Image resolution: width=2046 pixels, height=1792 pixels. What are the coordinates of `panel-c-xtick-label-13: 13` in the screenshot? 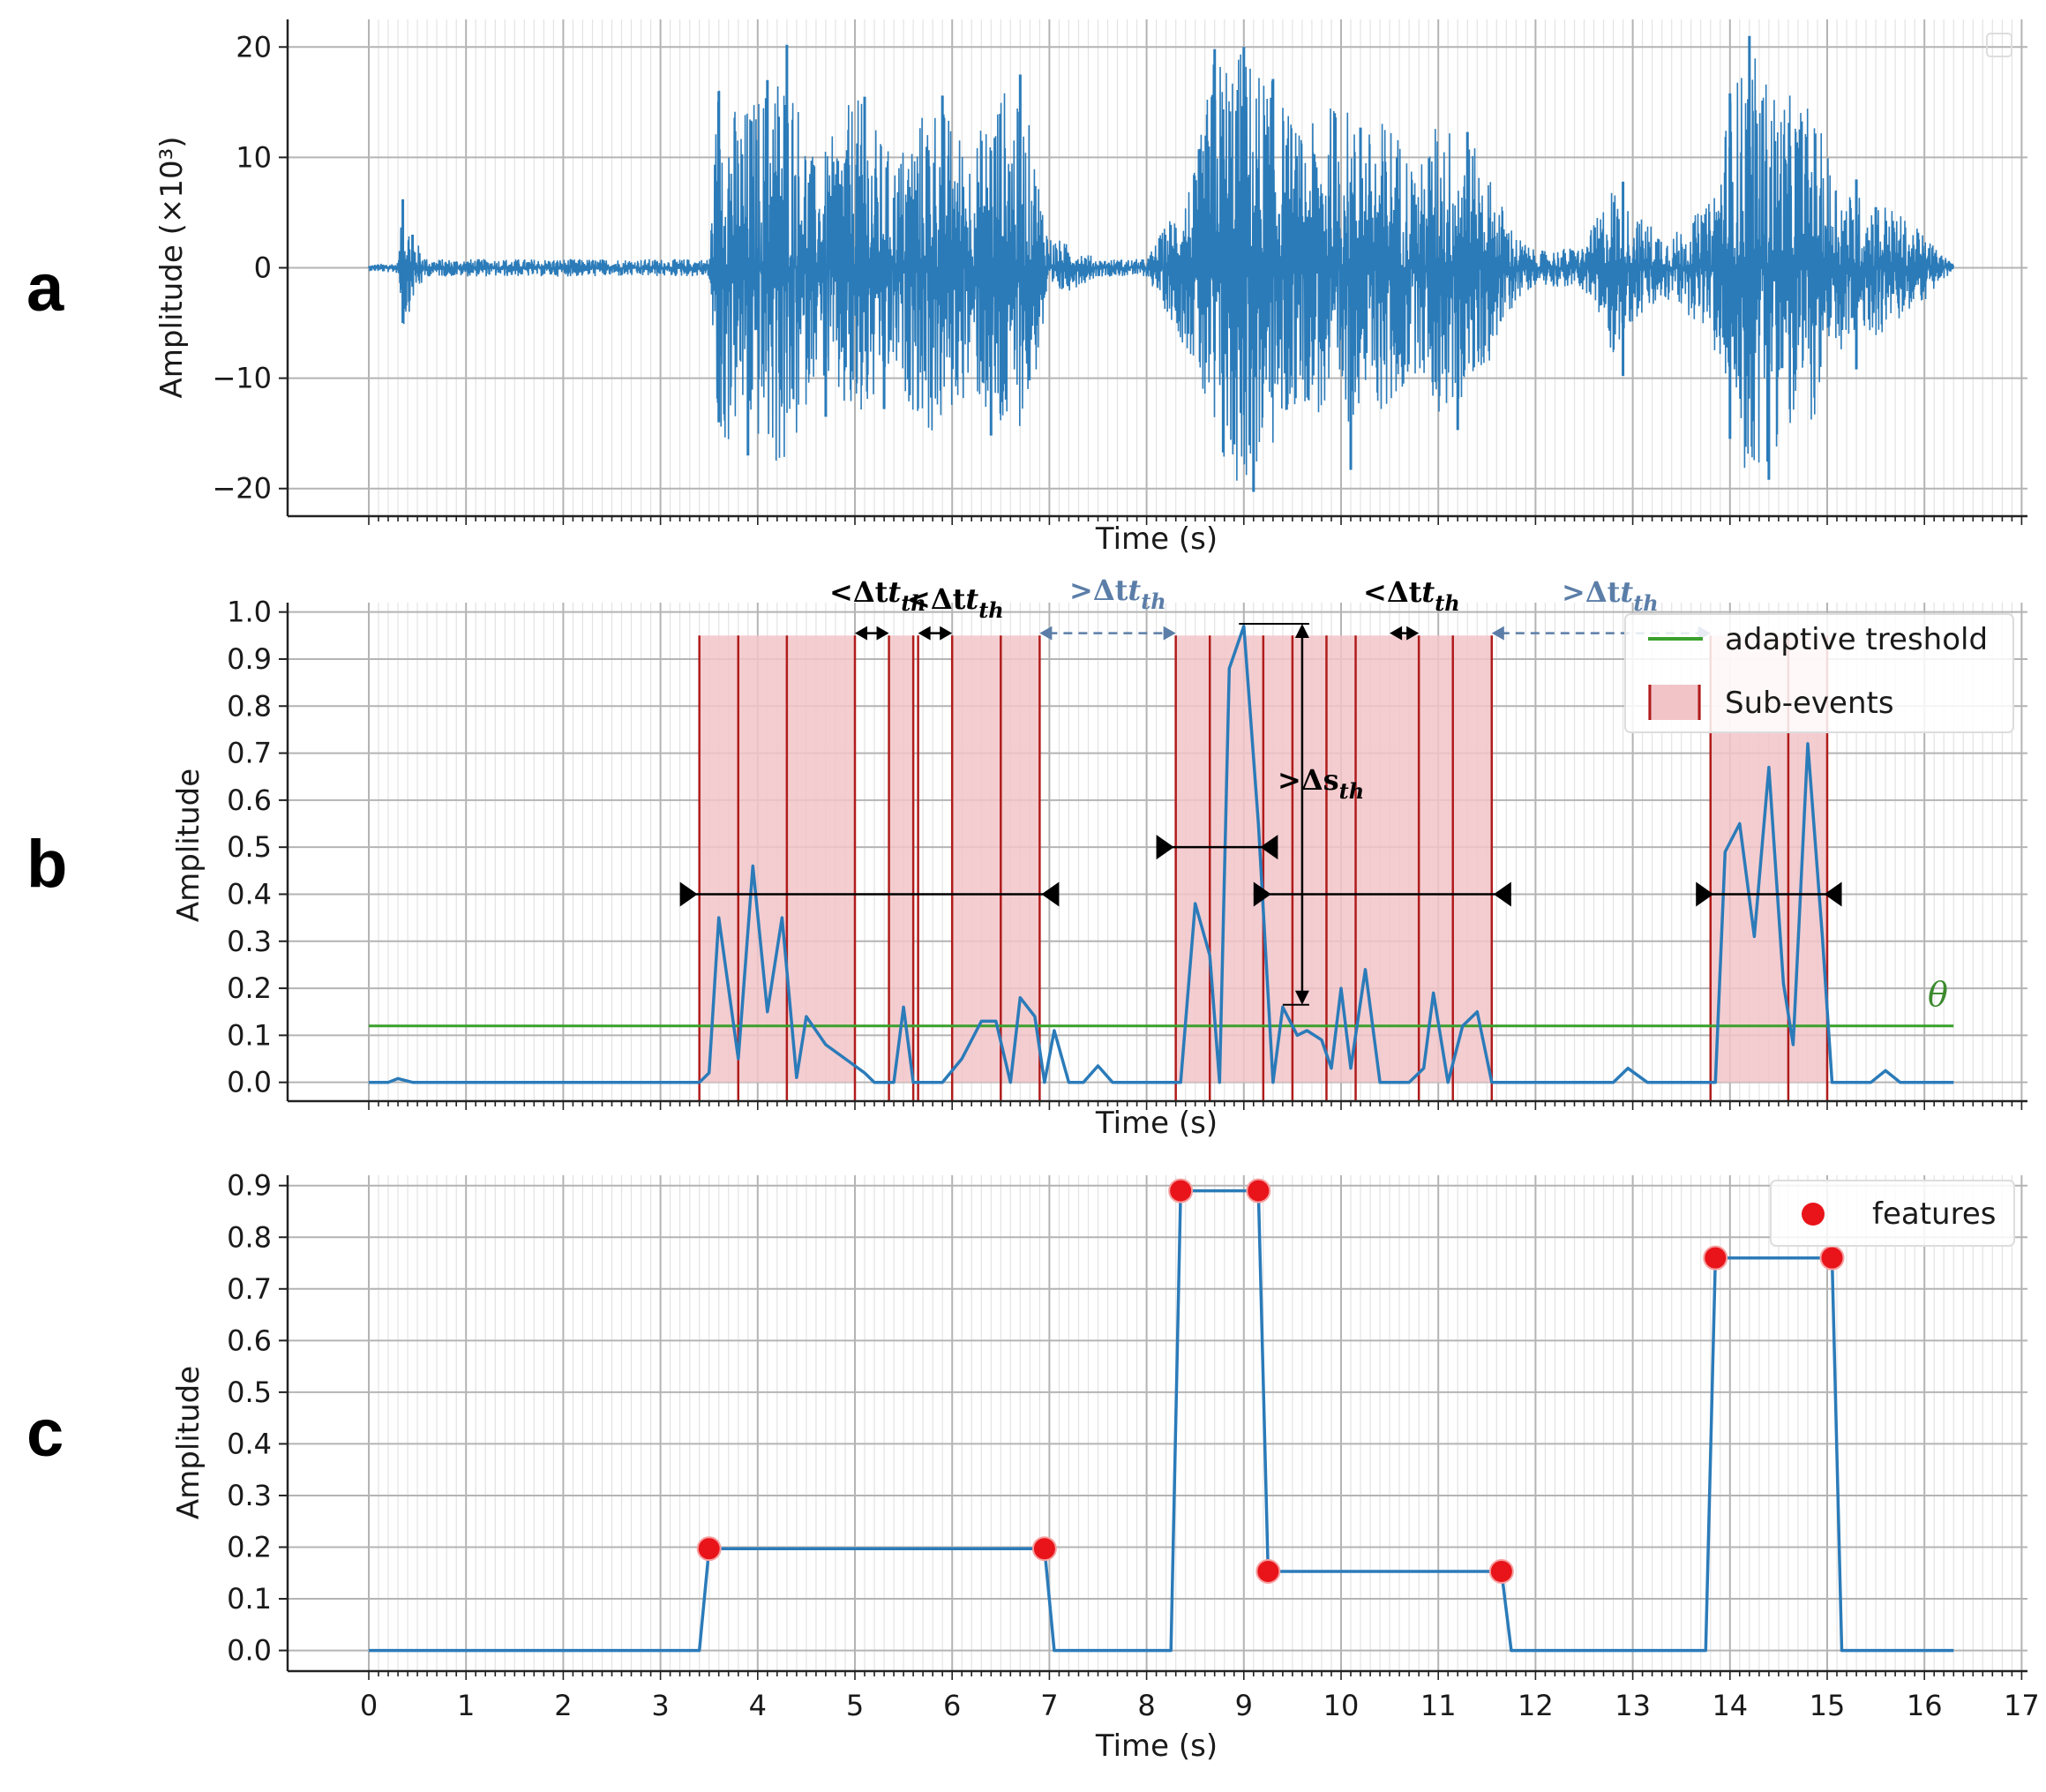 It's located at (1633, 1705).